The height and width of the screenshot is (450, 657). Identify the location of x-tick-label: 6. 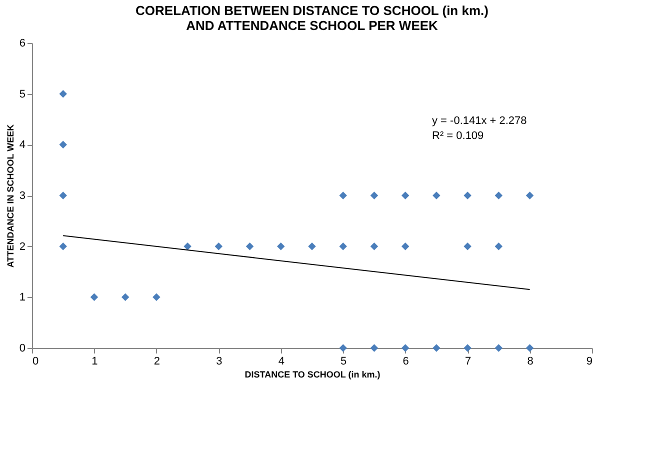
(405, 362).